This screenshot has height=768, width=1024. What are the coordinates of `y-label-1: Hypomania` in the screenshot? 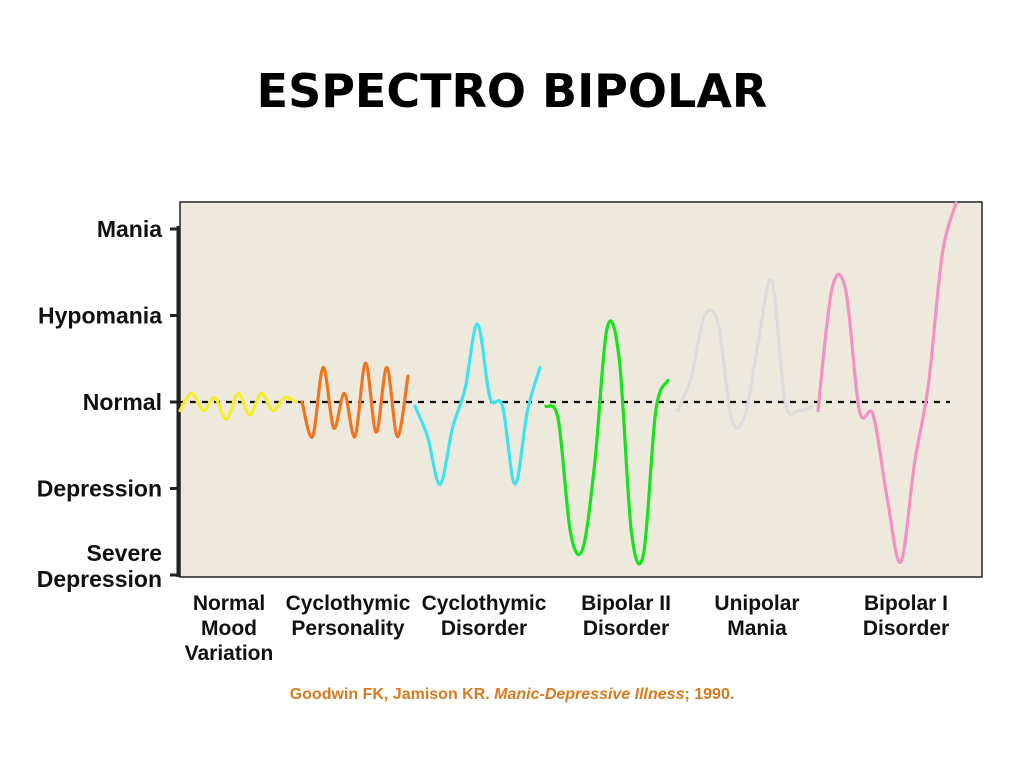 It's located at (100, 316).